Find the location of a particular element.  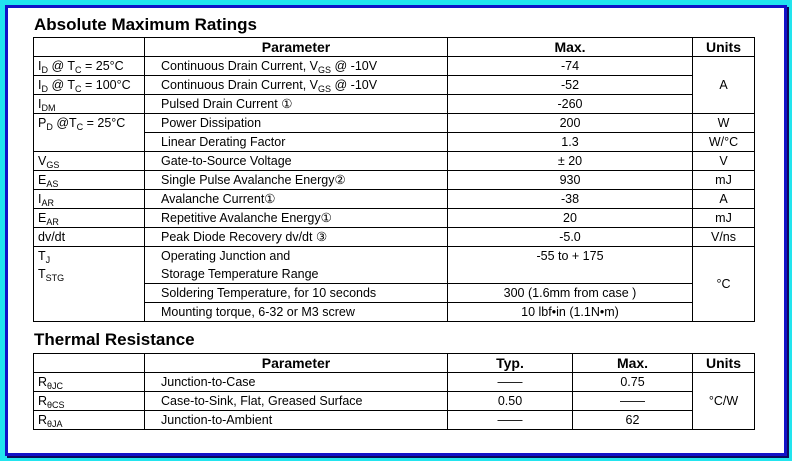

cell: A is located at coordinates (723, 199).